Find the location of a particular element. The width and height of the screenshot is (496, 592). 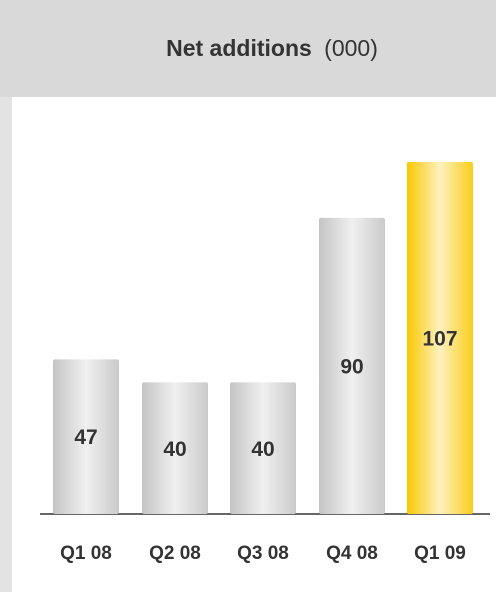

value-label: 90 is located at coordinates (351, 367).